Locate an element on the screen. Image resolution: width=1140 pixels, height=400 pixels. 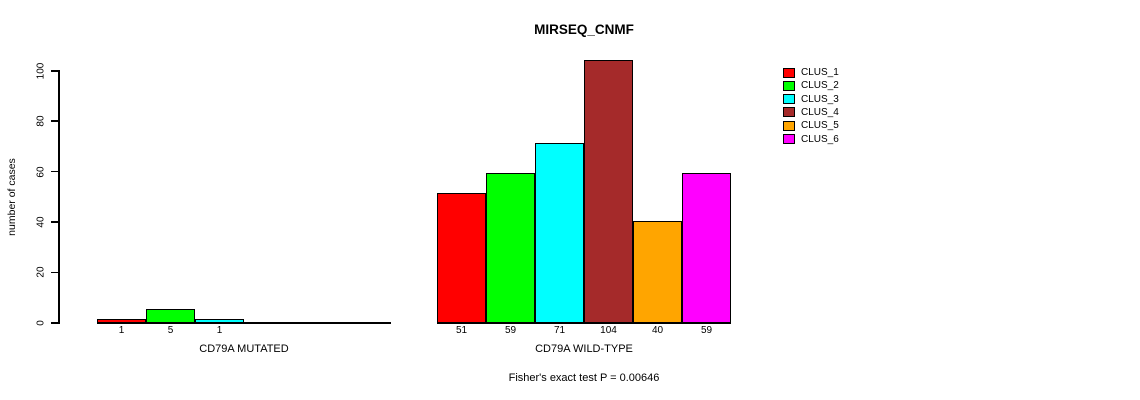
group-baseline is located at coordinates (244, 323).